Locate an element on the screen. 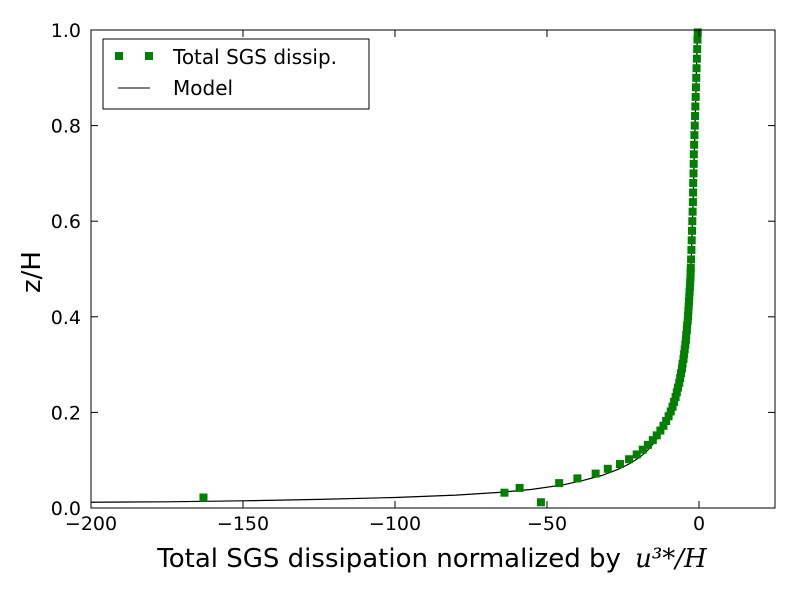 This screenshot has width=800, height=600. y-tick-label: 0.0 is located at coordinates (66, 509).